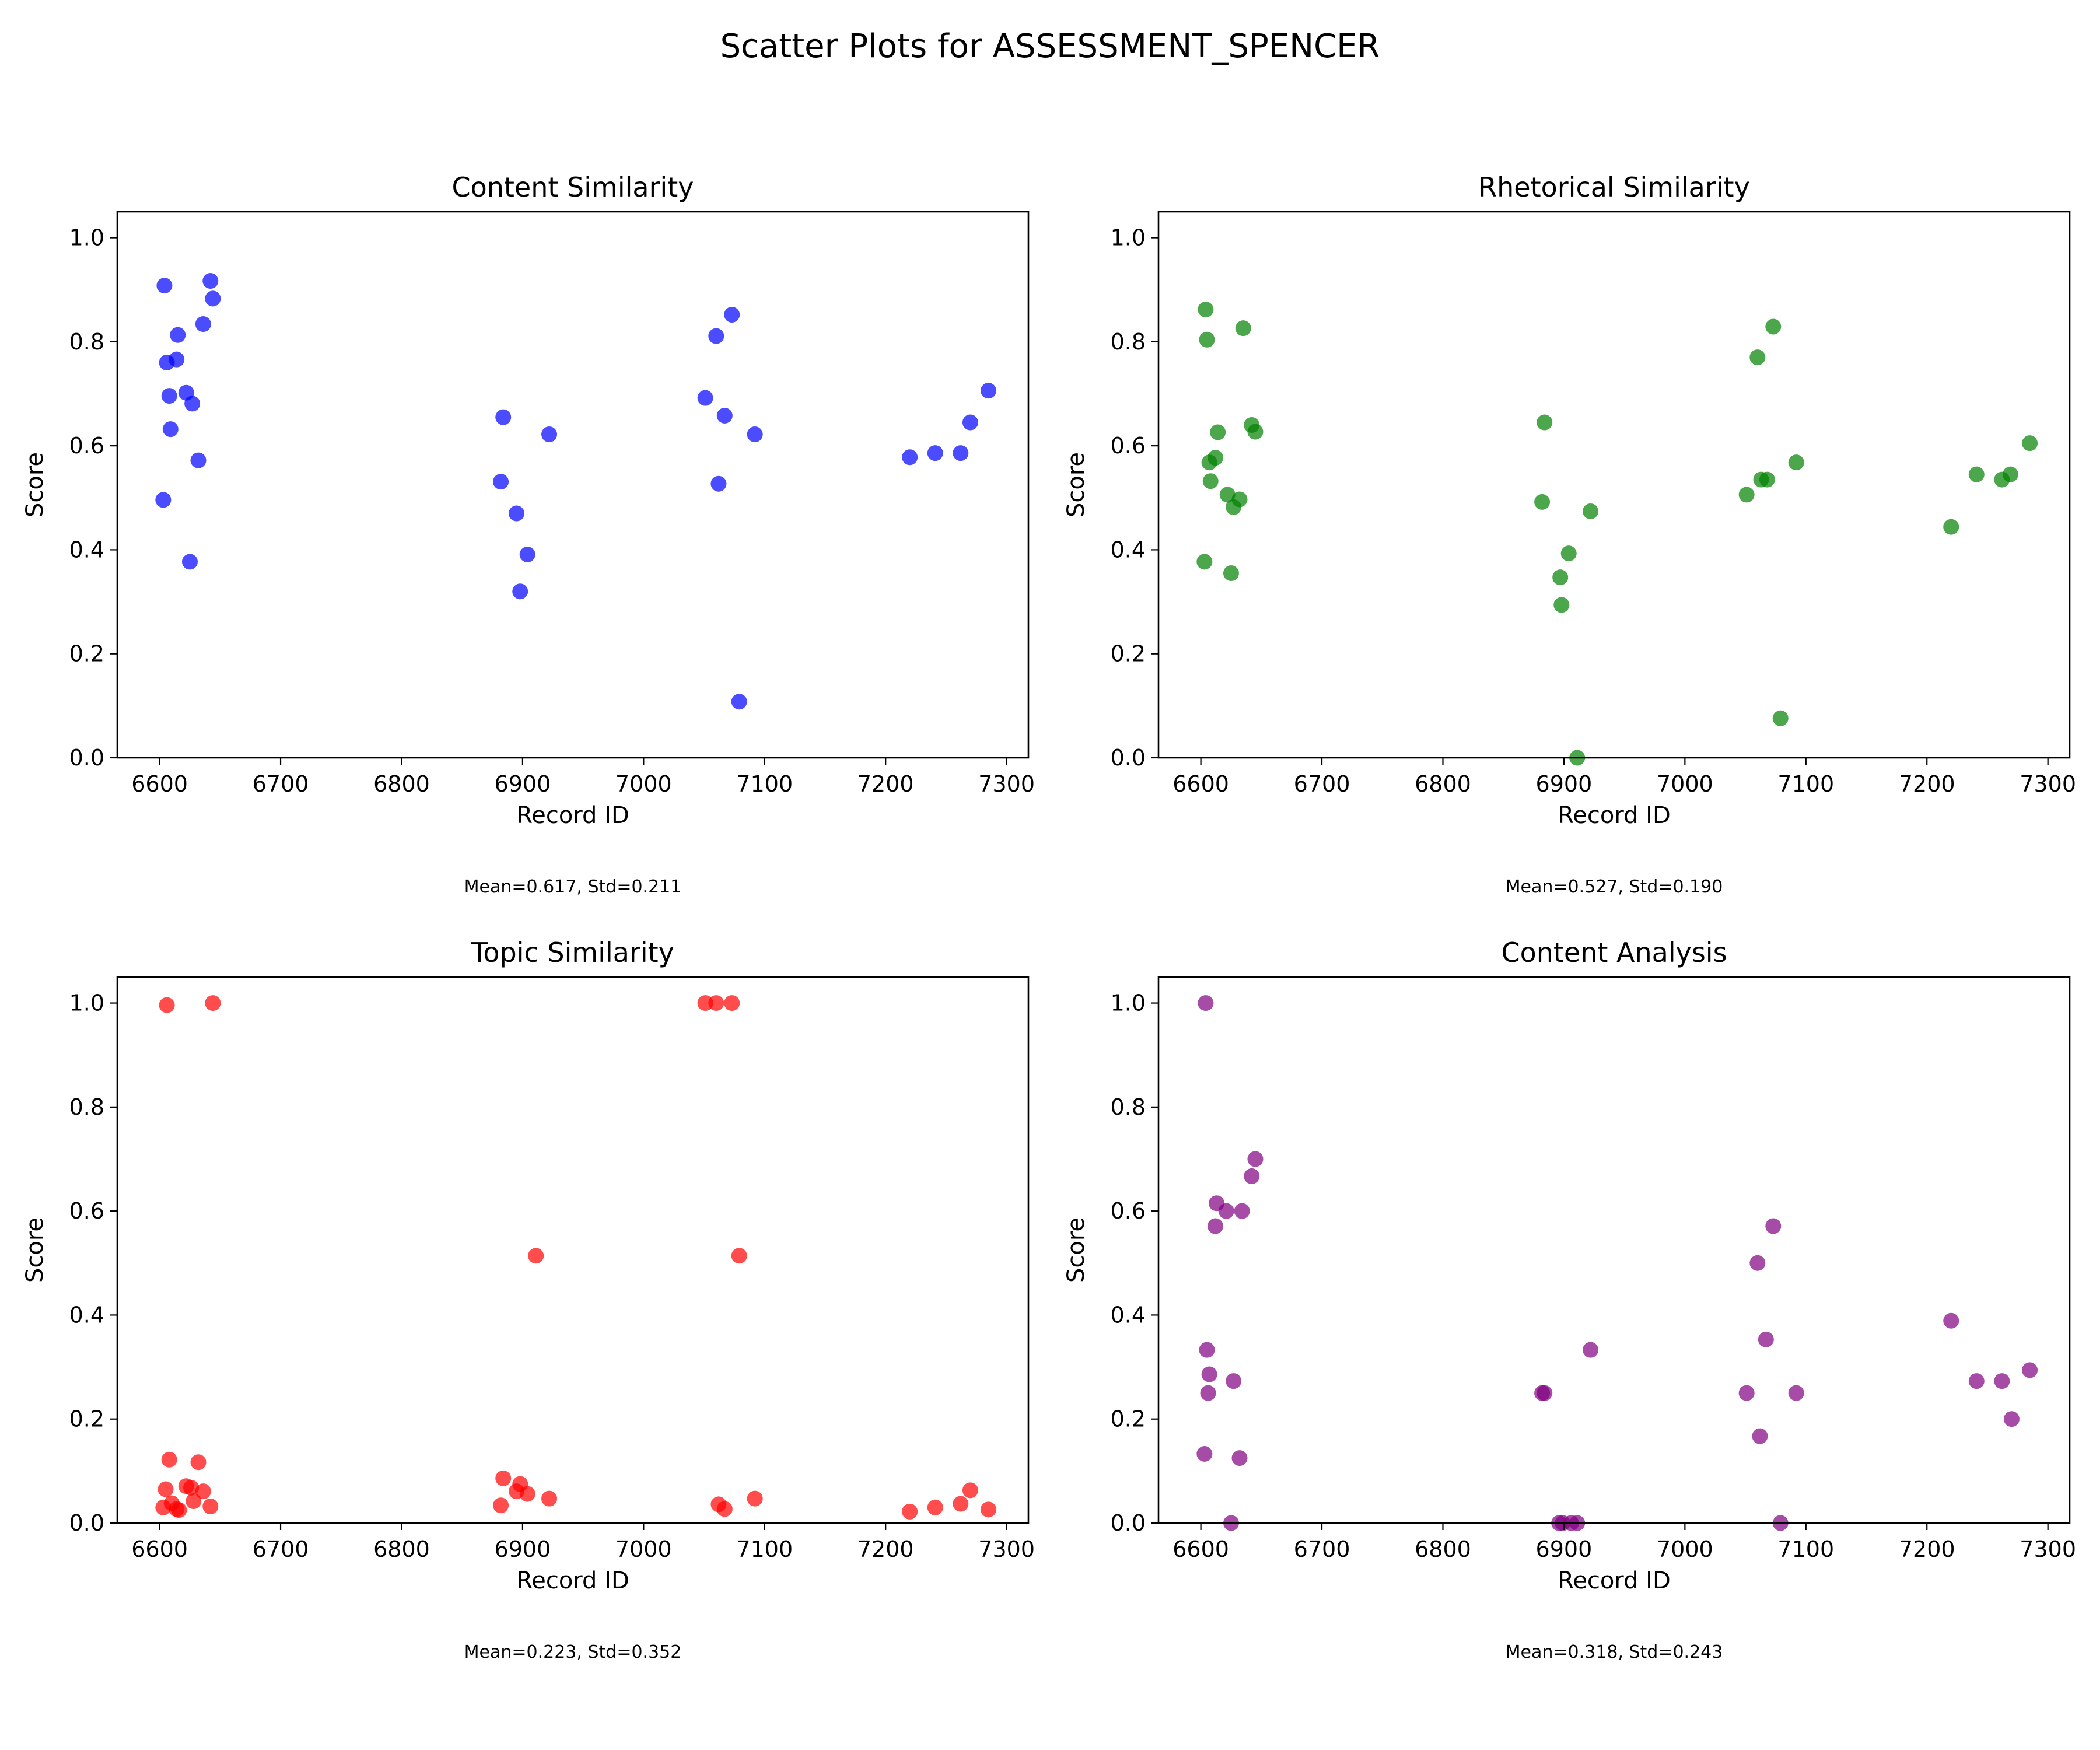 The image size is (2100, 1750). What do you see at coordinates (1615, 1652) in the screenshot?
I see `stats-annotation: Mean=0.318, Std=0.243` at bounding box center [1615, 1652].